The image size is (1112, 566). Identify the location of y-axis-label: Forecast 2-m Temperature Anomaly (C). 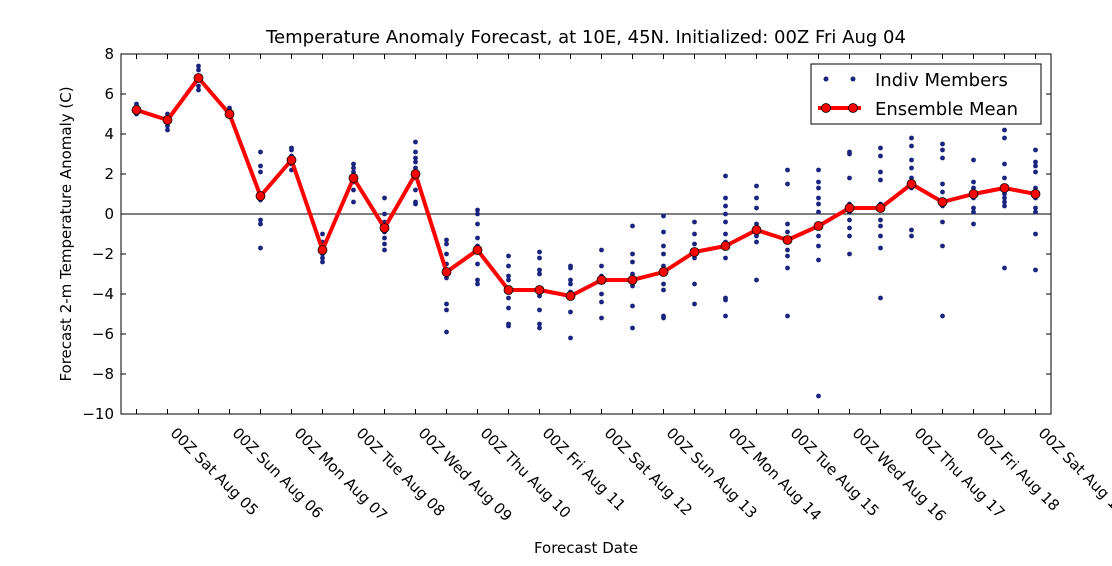
(66, 233).